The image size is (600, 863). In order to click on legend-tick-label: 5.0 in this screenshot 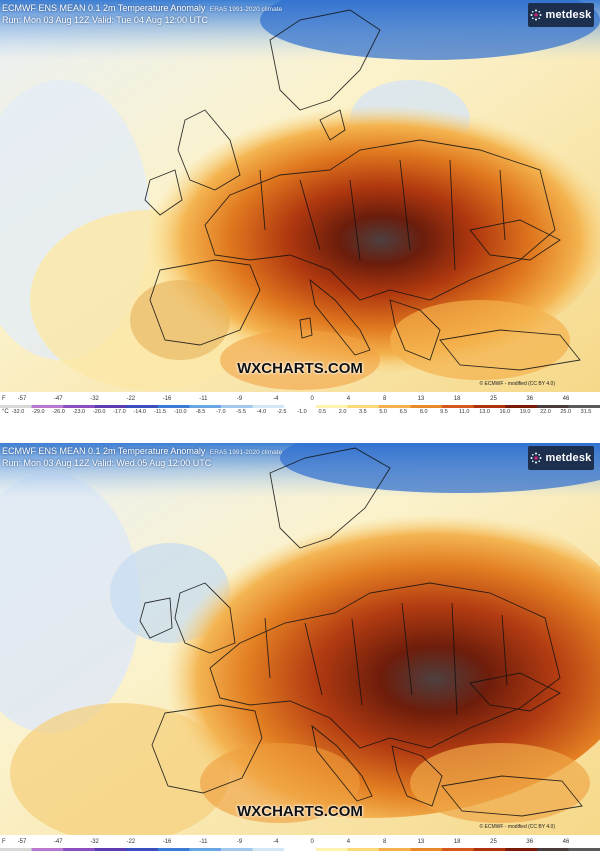, I will do `click(383, 412)`.